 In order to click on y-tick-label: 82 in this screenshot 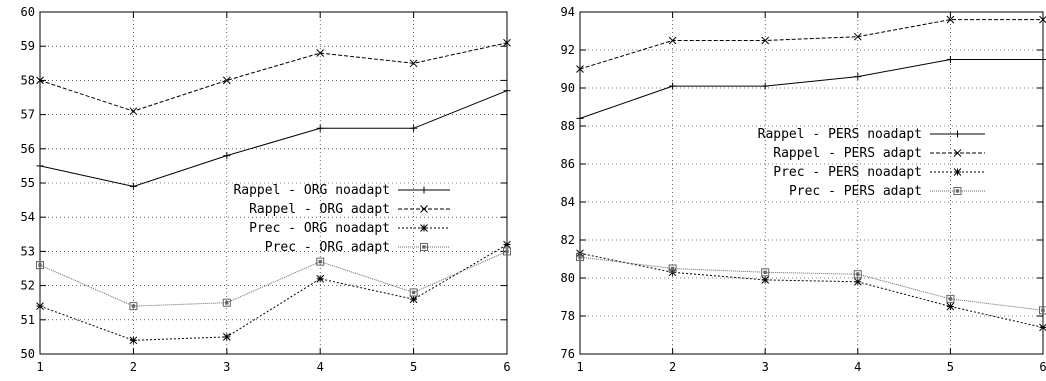, I will do `click(568, 240)`.